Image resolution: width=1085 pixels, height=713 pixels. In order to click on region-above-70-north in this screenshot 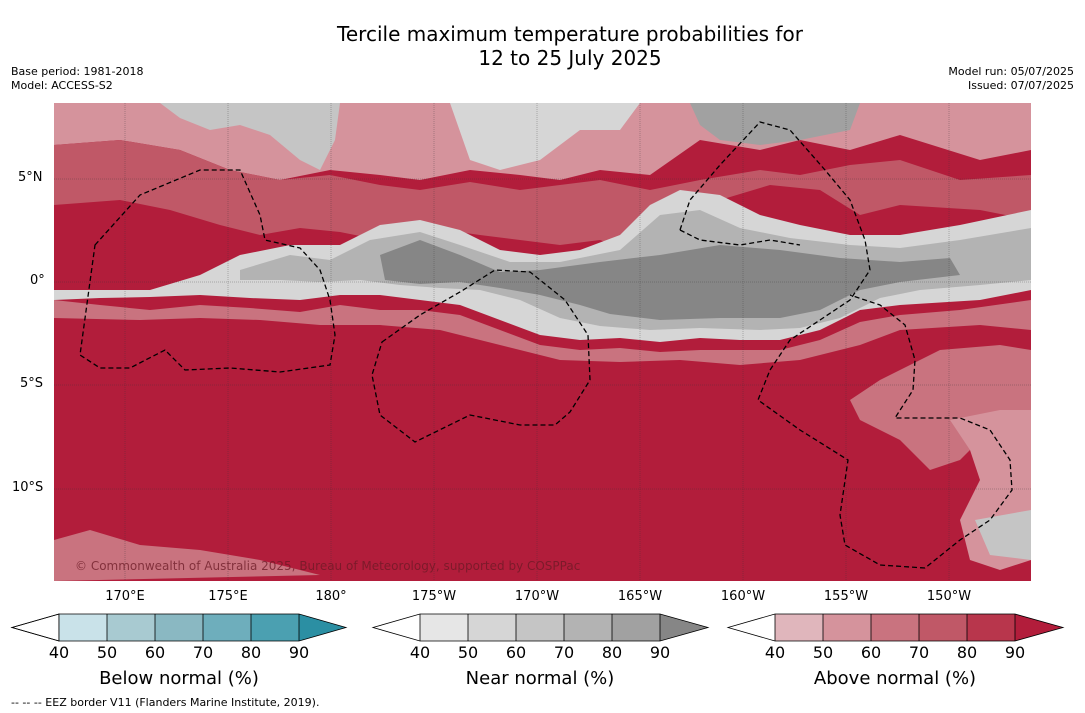, I will do `click(542, 197)`.